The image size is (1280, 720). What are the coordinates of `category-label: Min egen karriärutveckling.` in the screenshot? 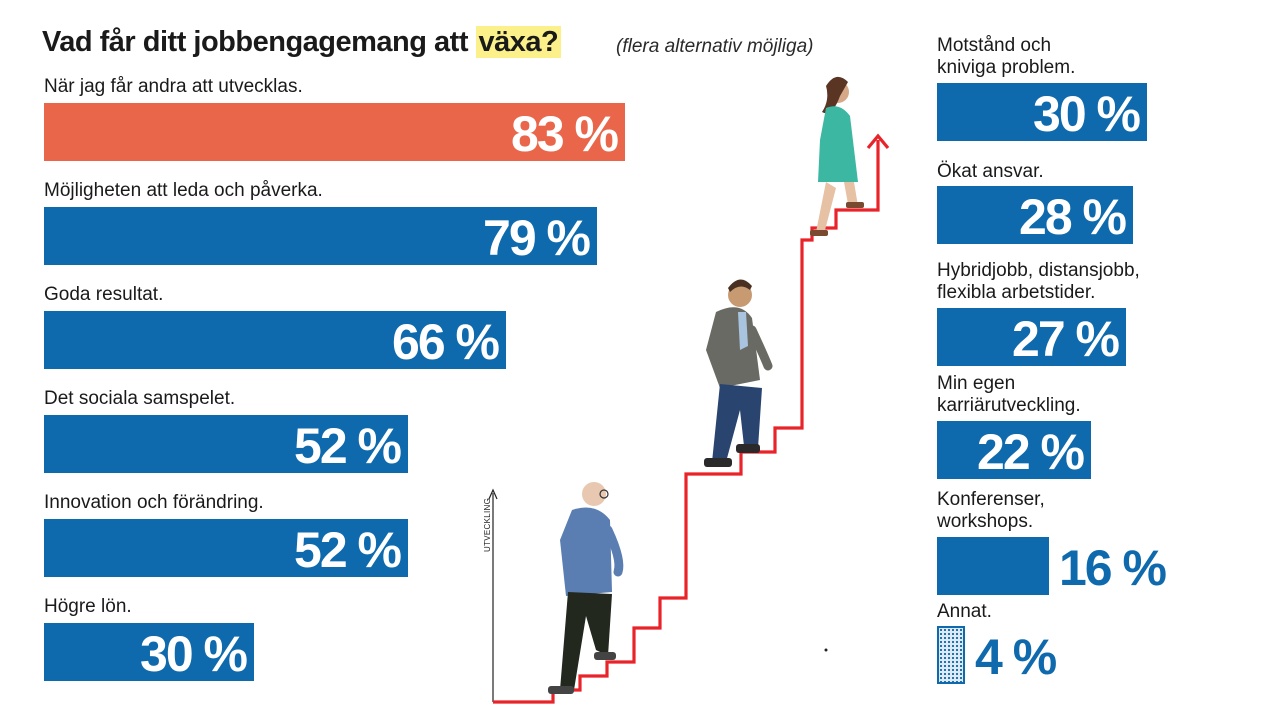 It's located at (1009, 395).